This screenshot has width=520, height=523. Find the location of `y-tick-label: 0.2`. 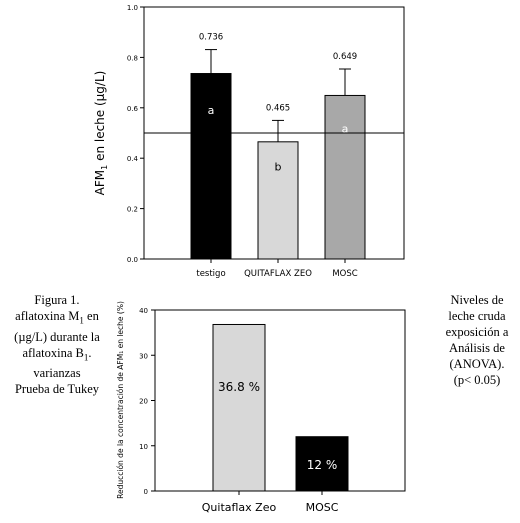

y-tick-label: 0.2 is located at coordinates (132, 210).